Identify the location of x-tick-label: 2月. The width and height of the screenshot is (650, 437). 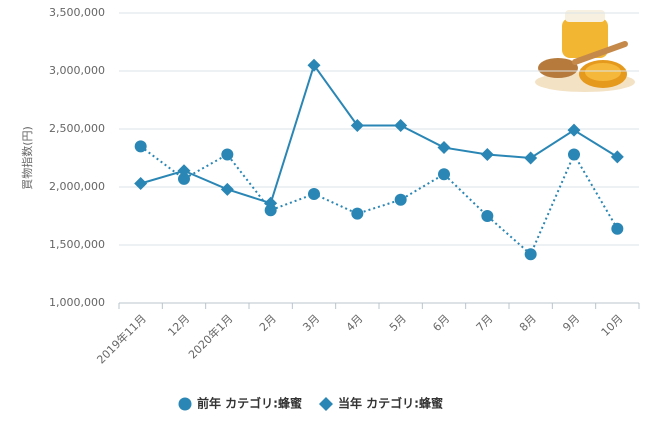
(268, 323).